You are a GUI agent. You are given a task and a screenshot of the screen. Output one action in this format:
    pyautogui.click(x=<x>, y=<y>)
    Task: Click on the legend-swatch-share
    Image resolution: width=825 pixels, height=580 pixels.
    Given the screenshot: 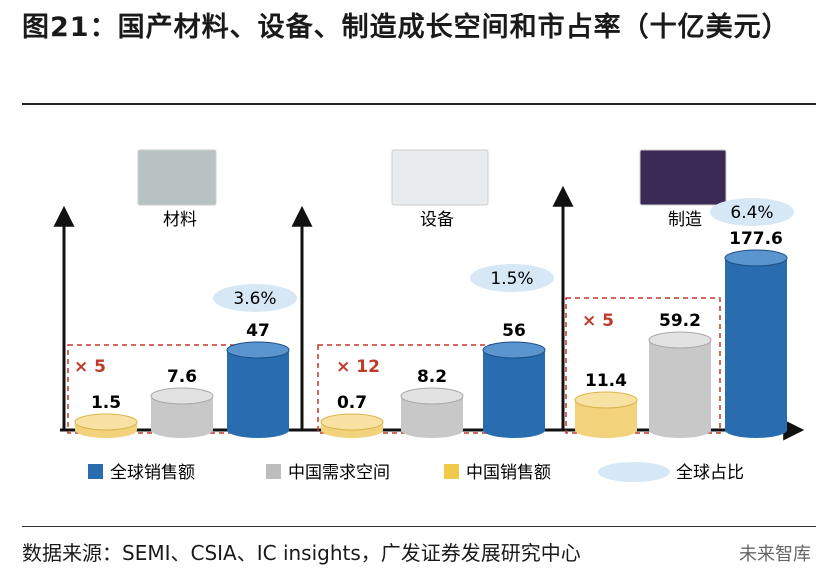 What is the action you would take?
    pyautogui.click(x=634, y=472)
    